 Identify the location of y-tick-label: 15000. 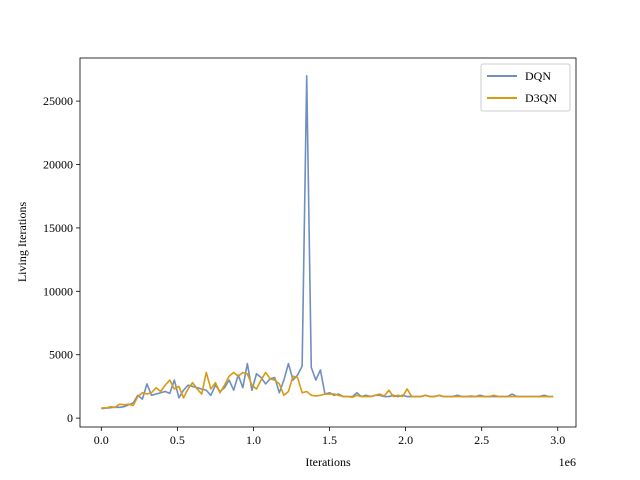
(58, 228).